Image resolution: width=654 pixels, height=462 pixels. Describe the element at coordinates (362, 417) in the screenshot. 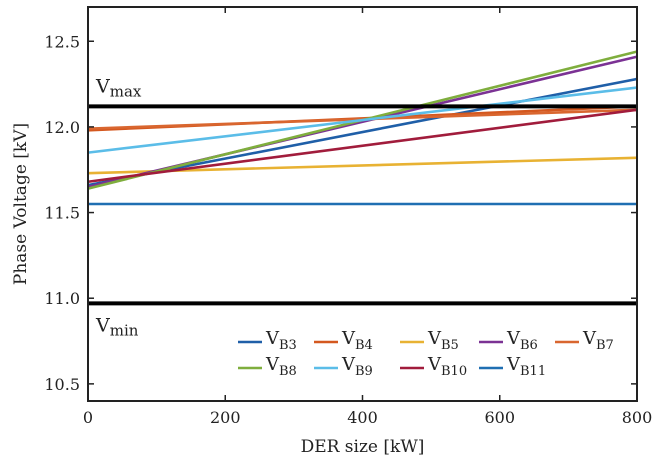

I see `x-tick-label: 400` at that location.